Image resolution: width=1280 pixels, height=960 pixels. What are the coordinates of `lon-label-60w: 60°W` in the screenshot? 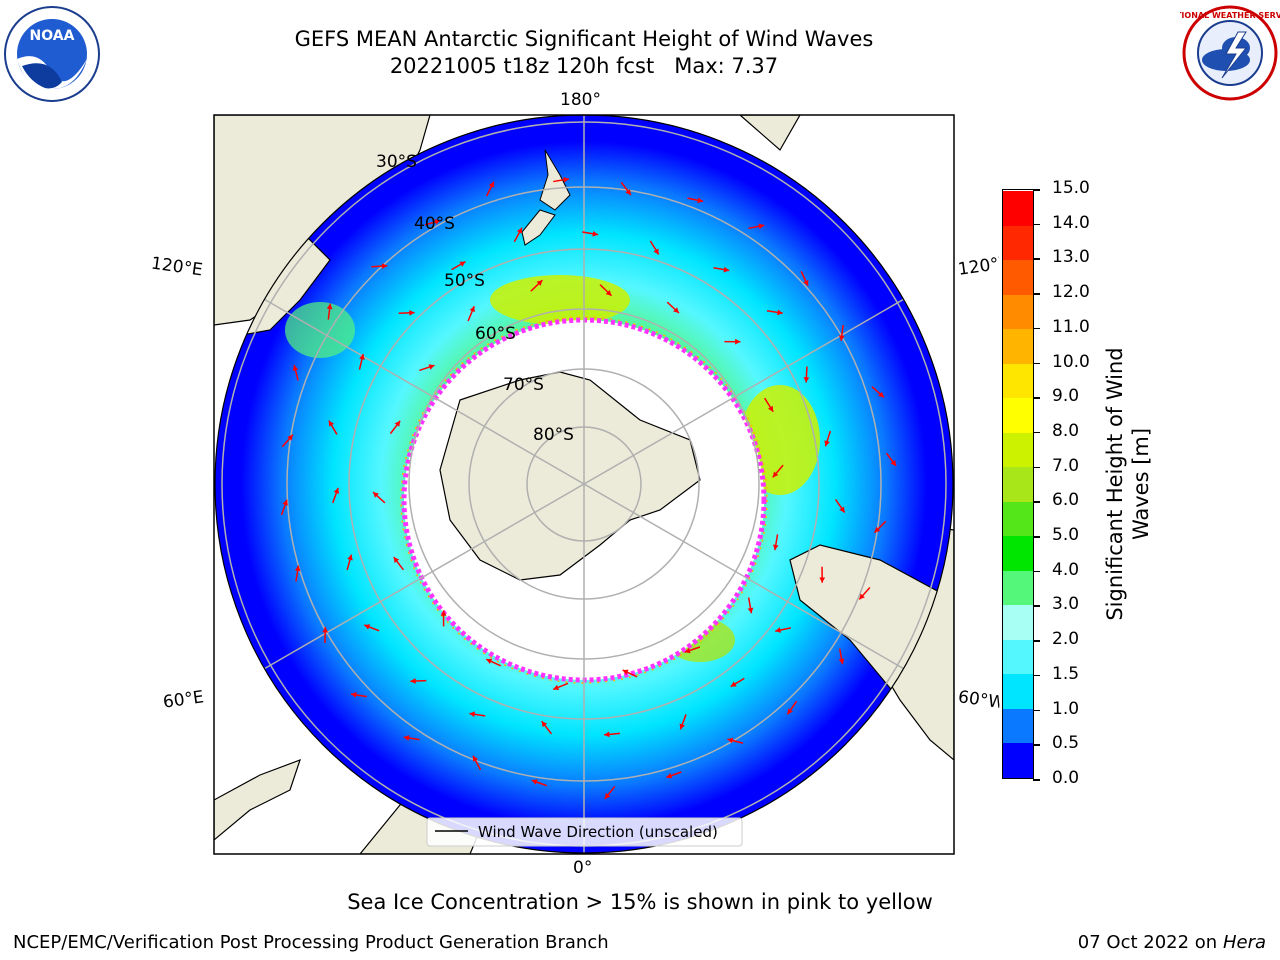 It's located at (979, 700).